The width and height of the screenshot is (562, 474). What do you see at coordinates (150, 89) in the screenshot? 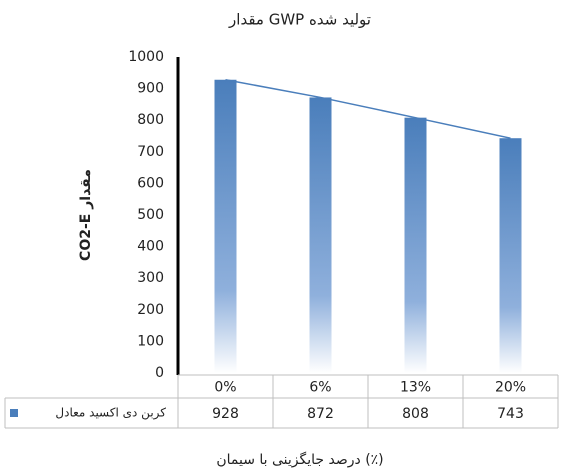
I see `y-tick-label: 900` at bounding box center [150, 89].